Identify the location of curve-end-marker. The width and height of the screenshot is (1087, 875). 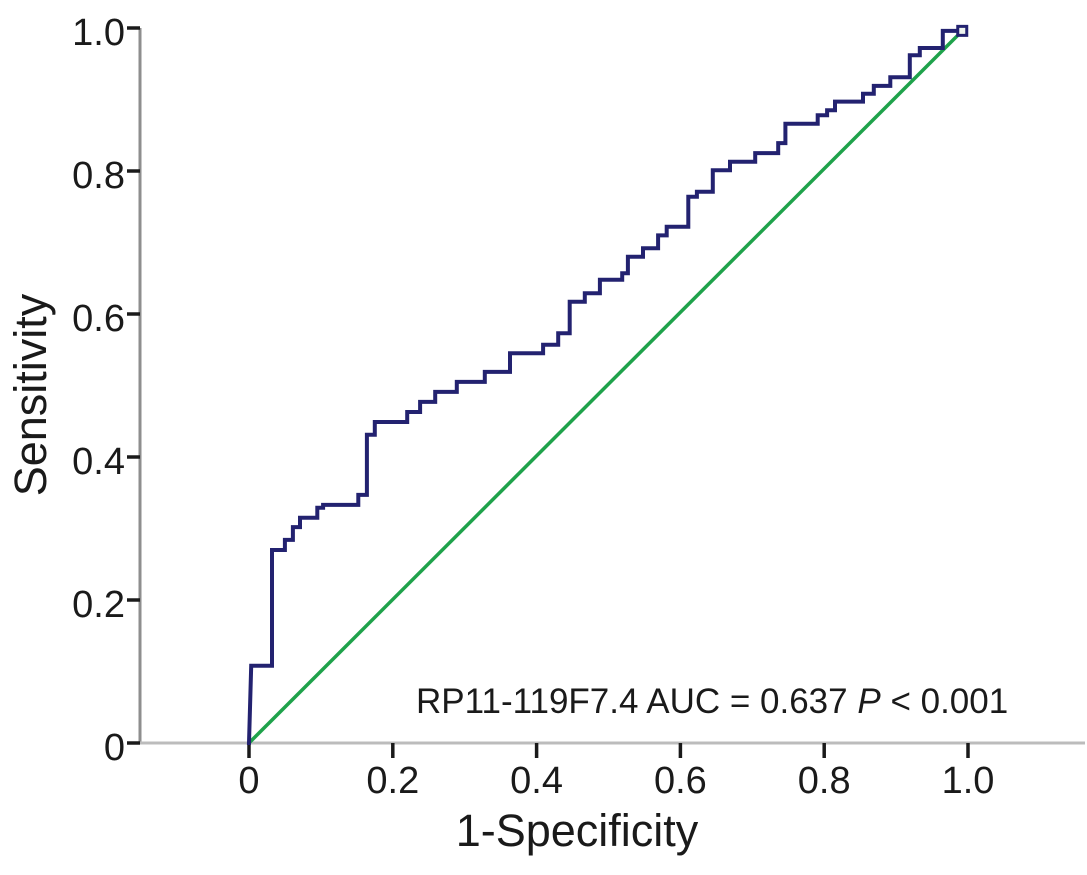
(962, 30).